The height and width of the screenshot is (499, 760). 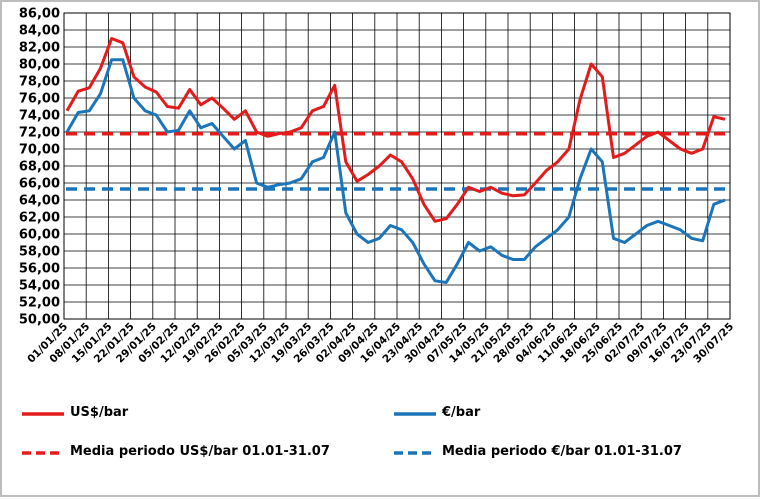 What do you see at coordinates (39, 82) in the screenshot?
I see `y-tick-label: 78,00` at bounding box center [39, 82].